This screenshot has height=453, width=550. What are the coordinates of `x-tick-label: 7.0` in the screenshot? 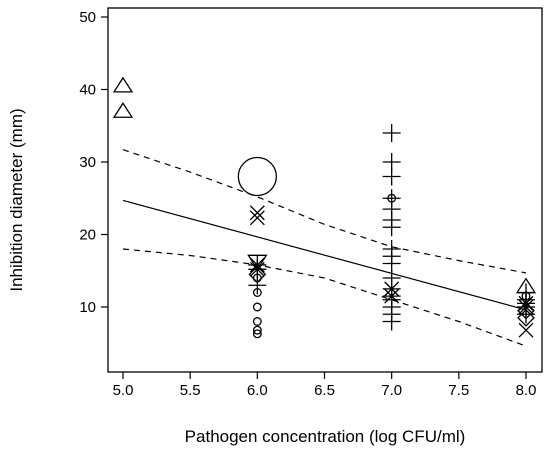 It's located at (391, 390).